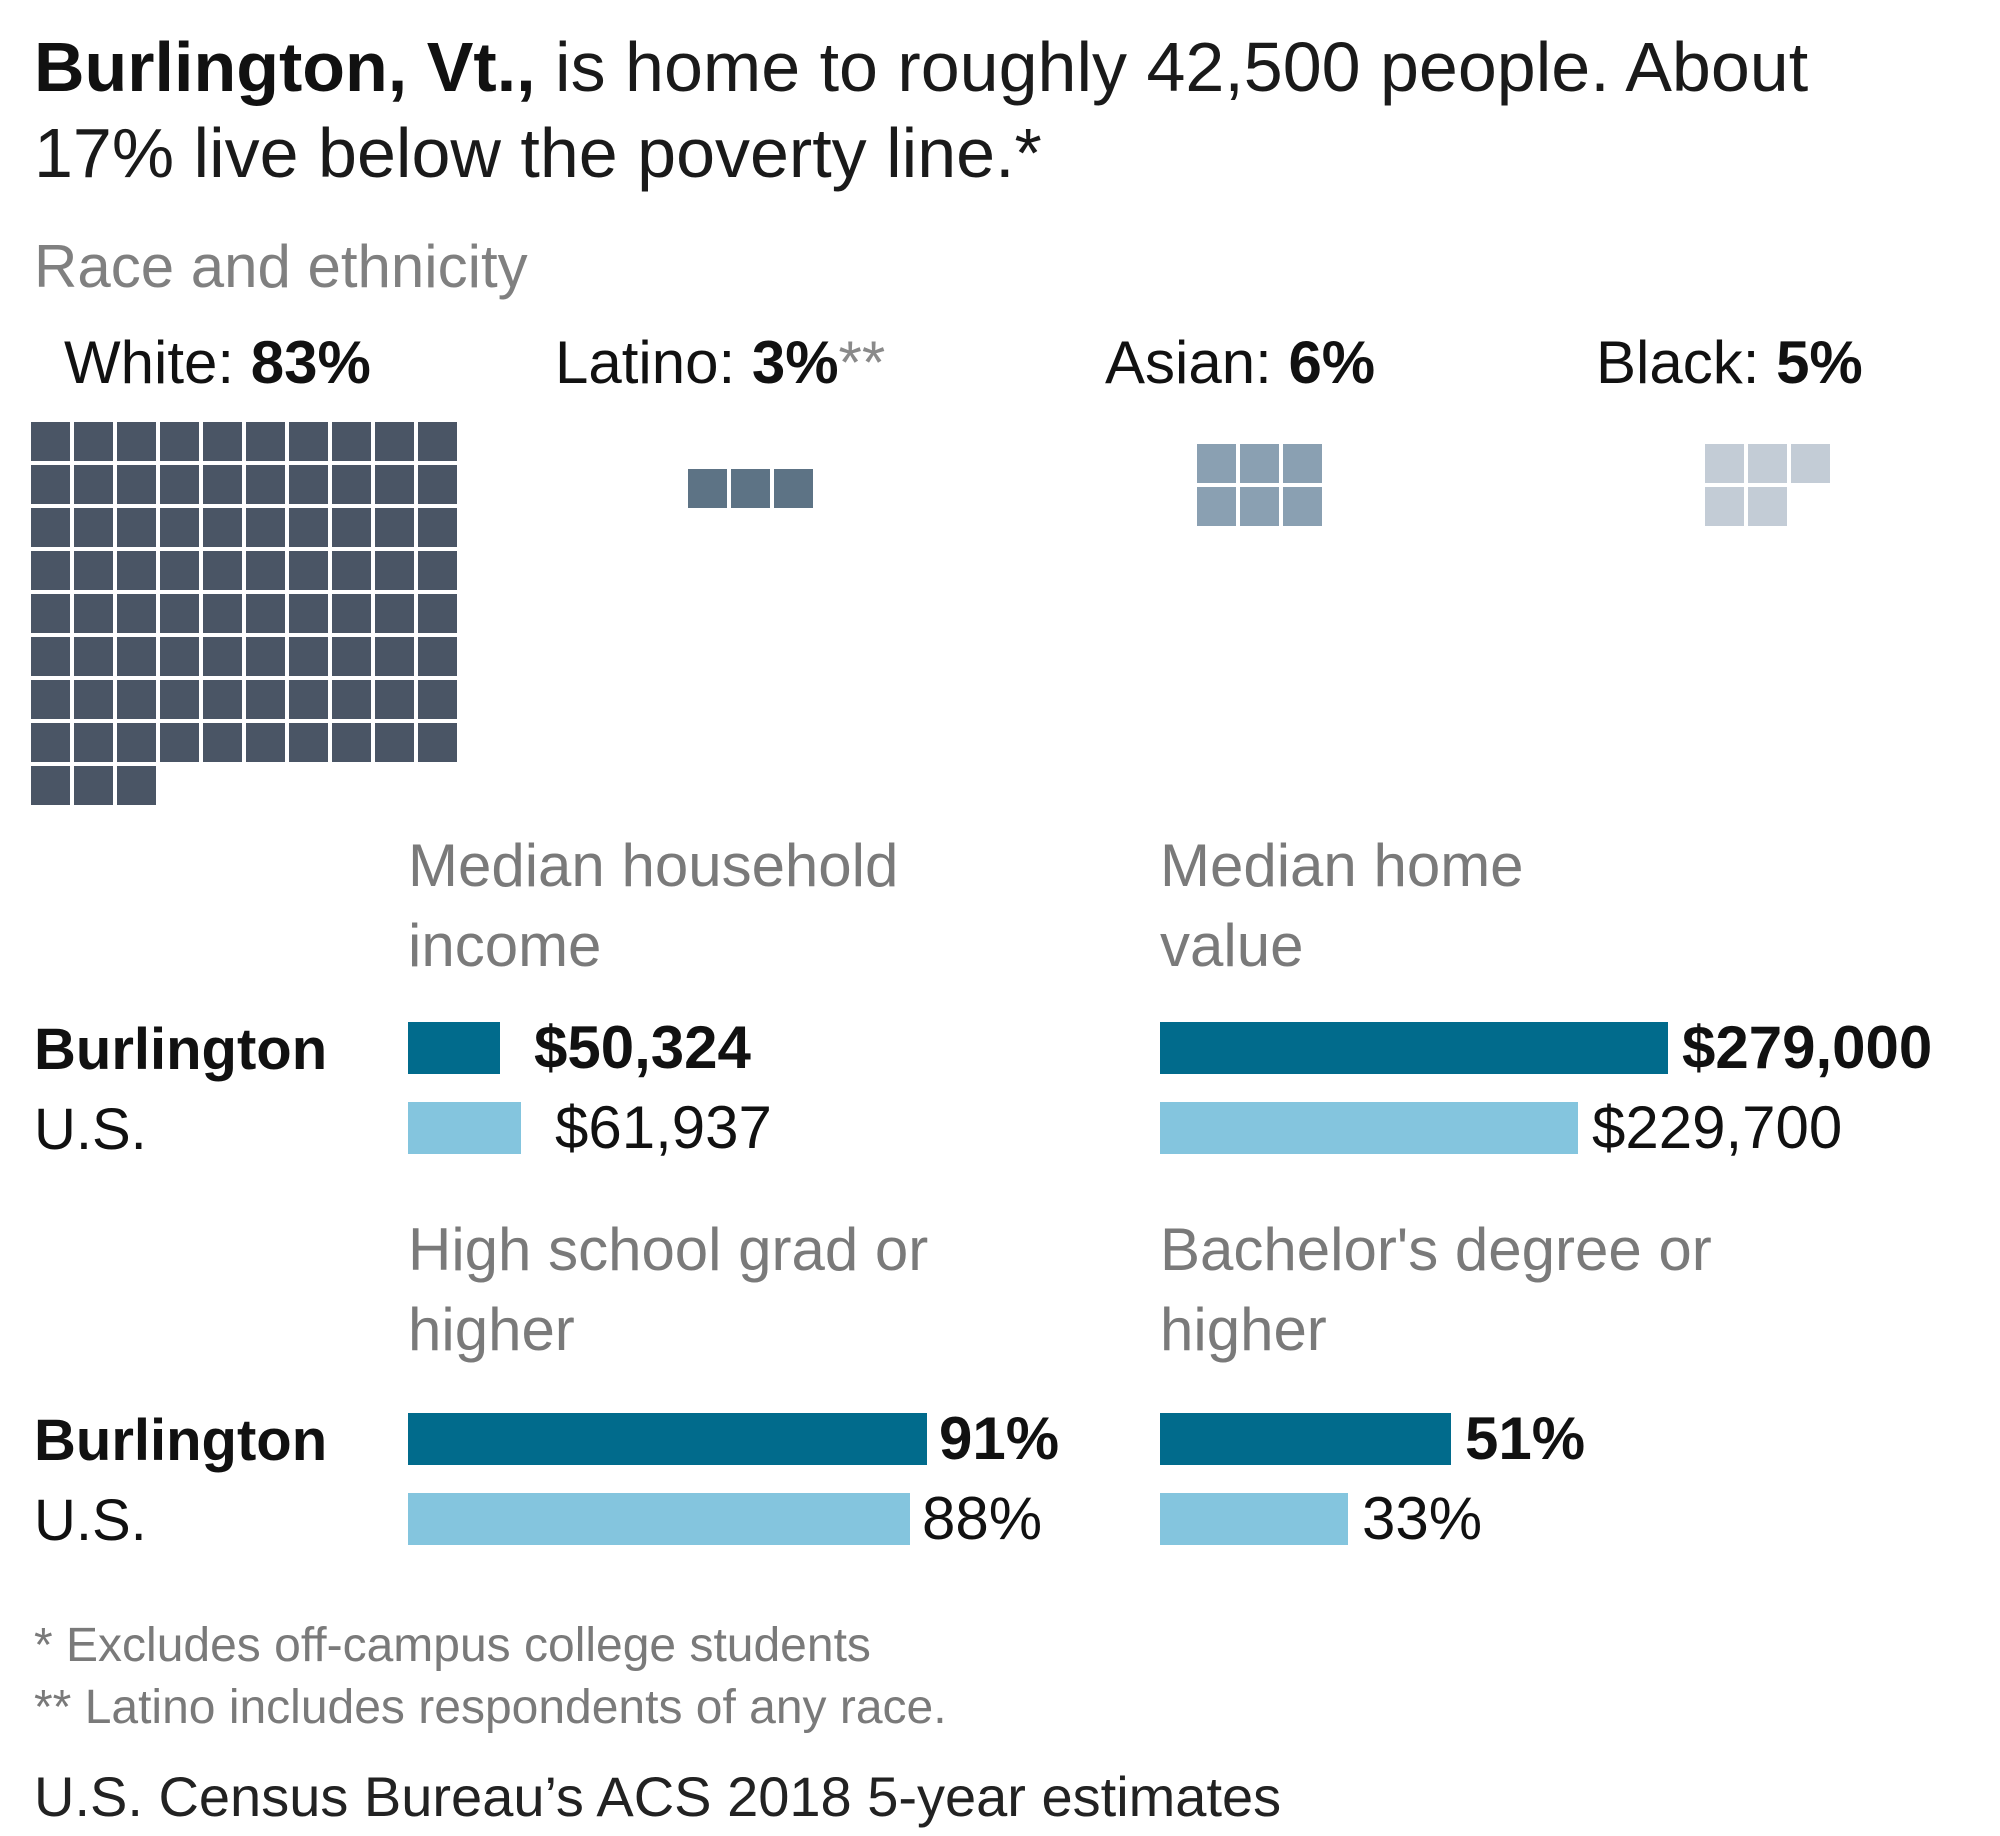 The image size is (2000, 1836). Describe the element at coordinates (285, 67) in the screenshot. I see `intro-city: Burlington, Vt.,` at that location.